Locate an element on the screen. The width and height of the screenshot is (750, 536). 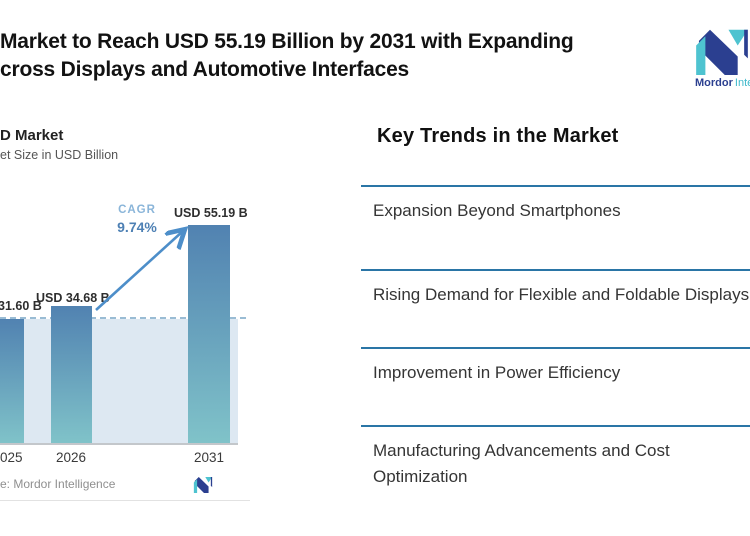
cagr-label: CAGR is located at coordinates (137, 210).